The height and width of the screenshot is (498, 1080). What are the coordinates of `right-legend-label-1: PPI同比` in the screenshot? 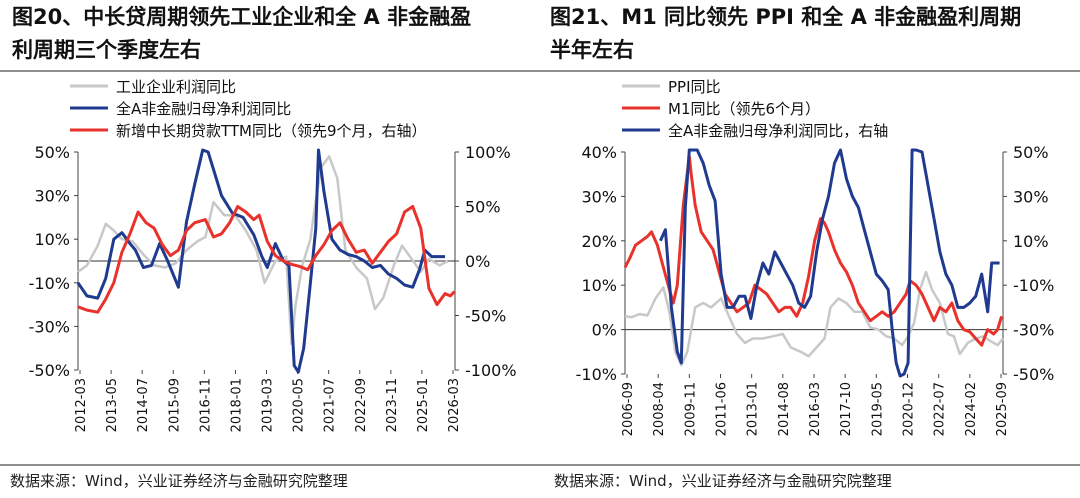 It's located at (694, 87).